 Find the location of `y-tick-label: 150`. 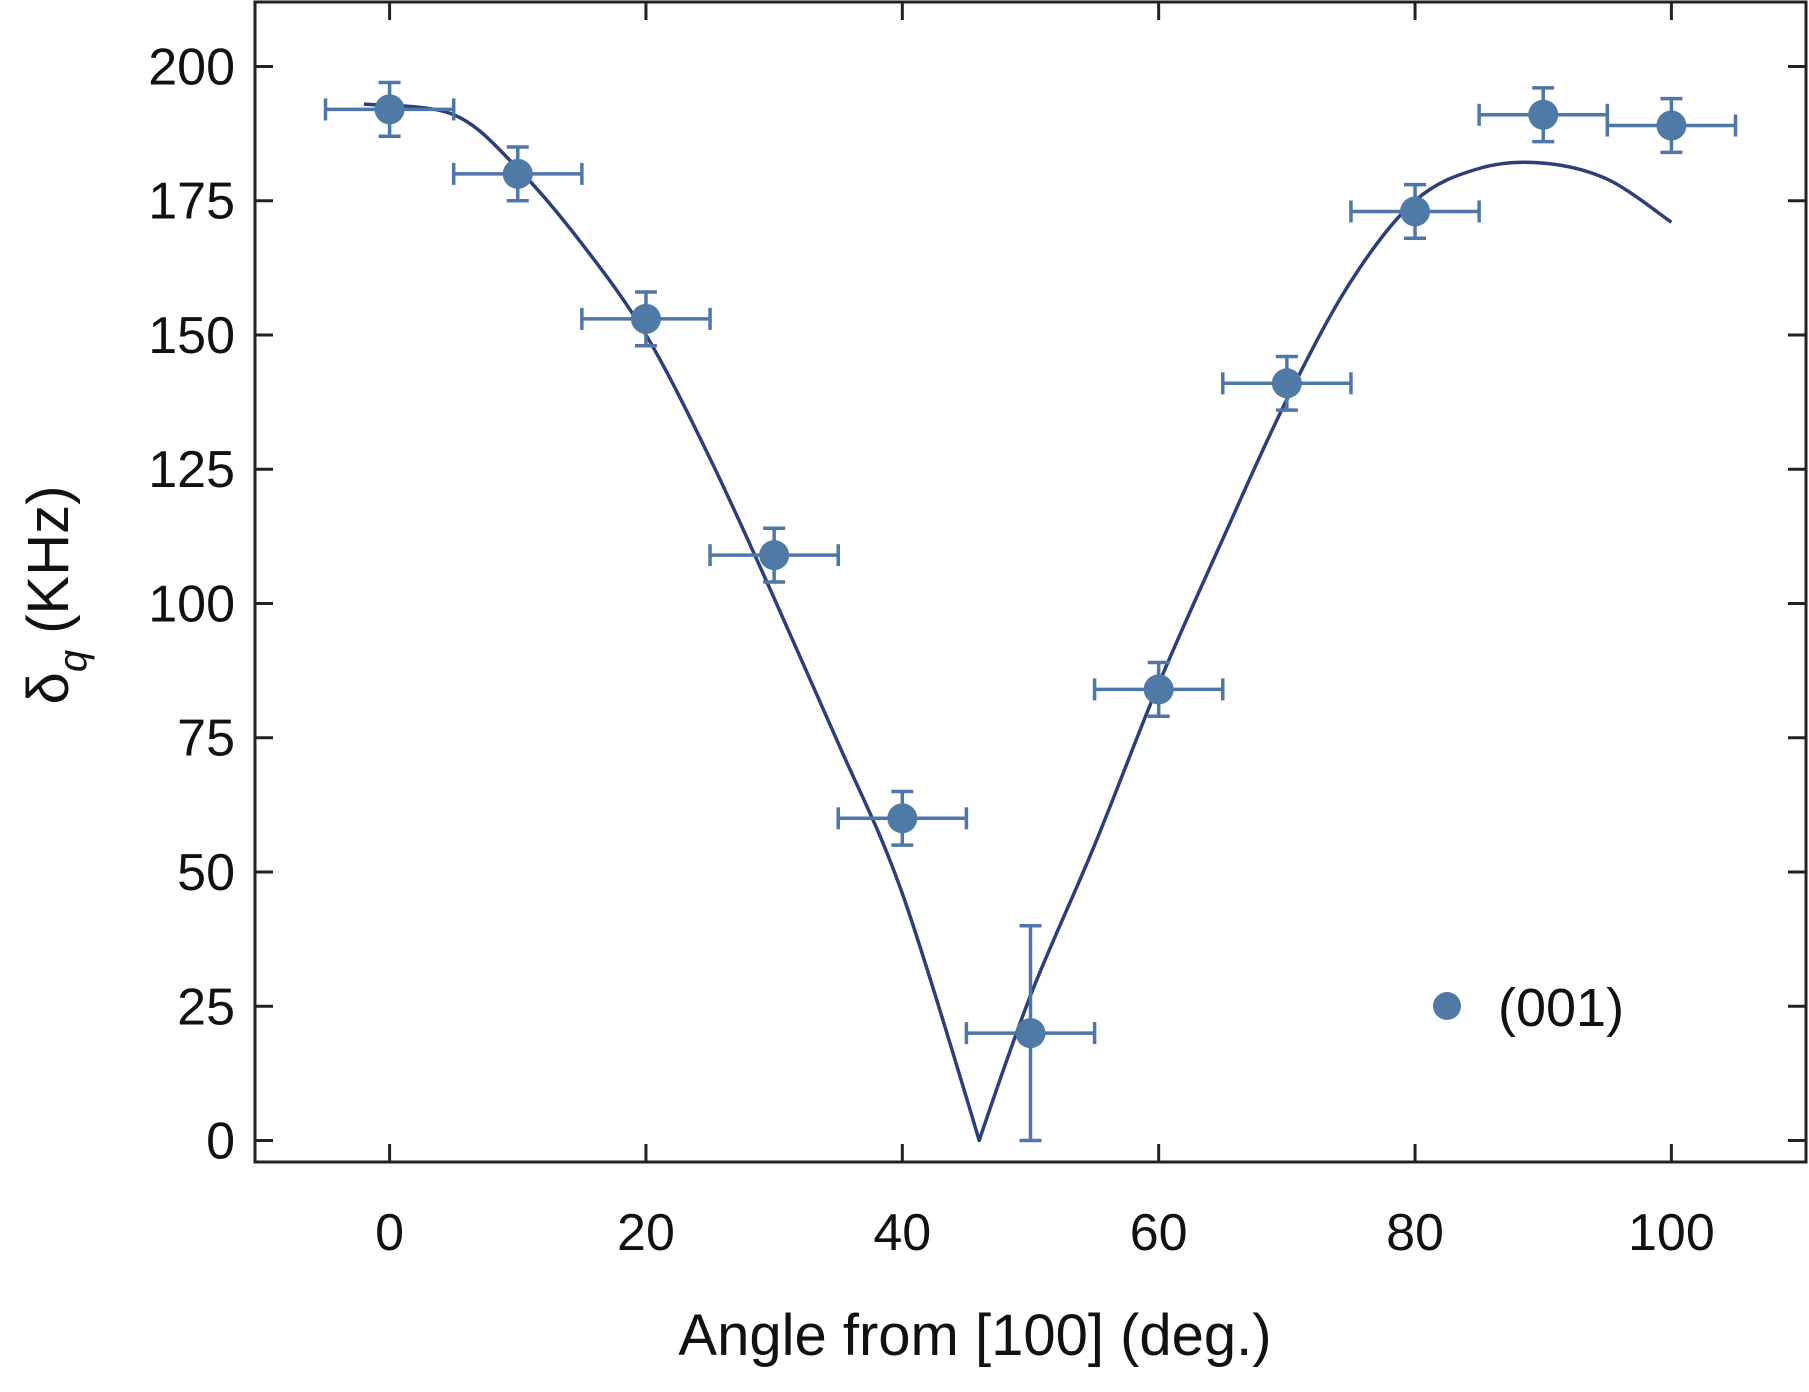

y-tick-label: 150 is located at coordinates (191, 336).